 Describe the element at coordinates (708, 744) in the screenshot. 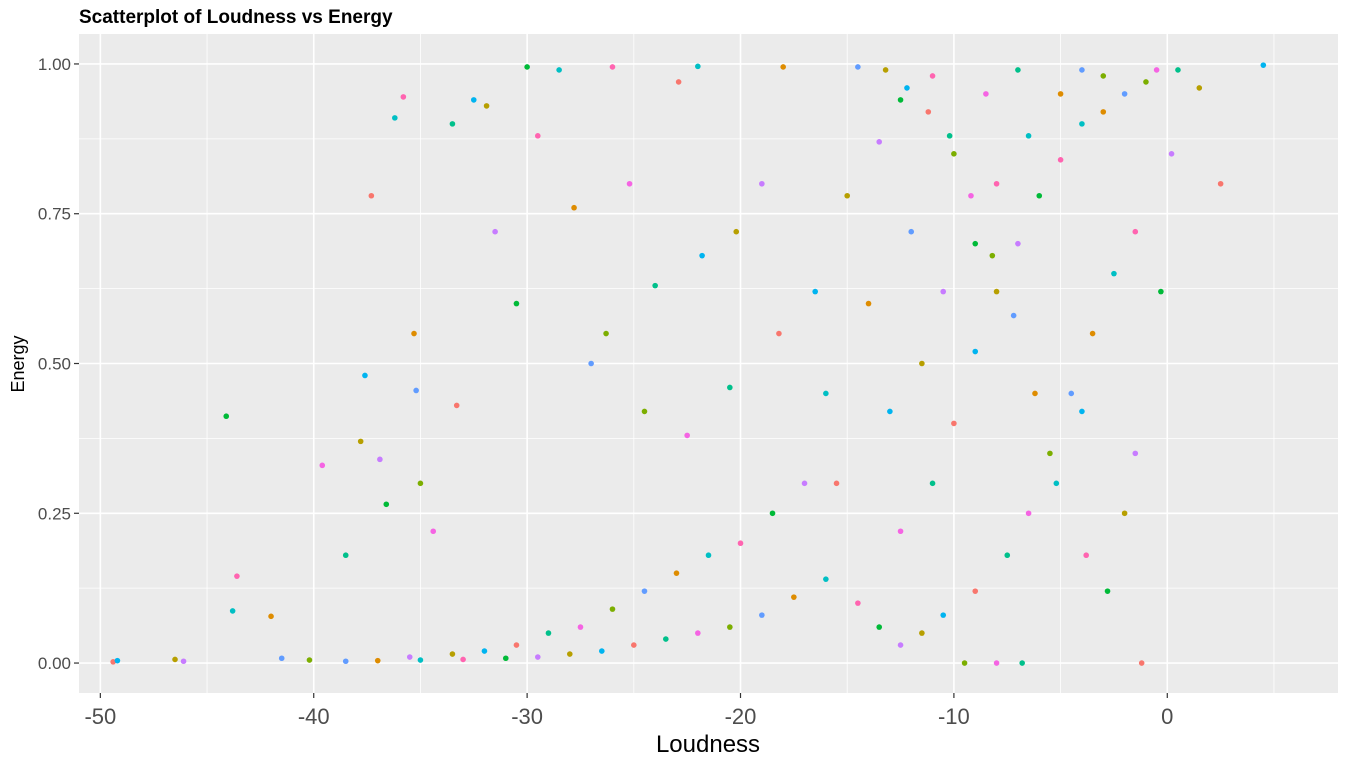

I see `x-axis-label: Loudness` at that location.